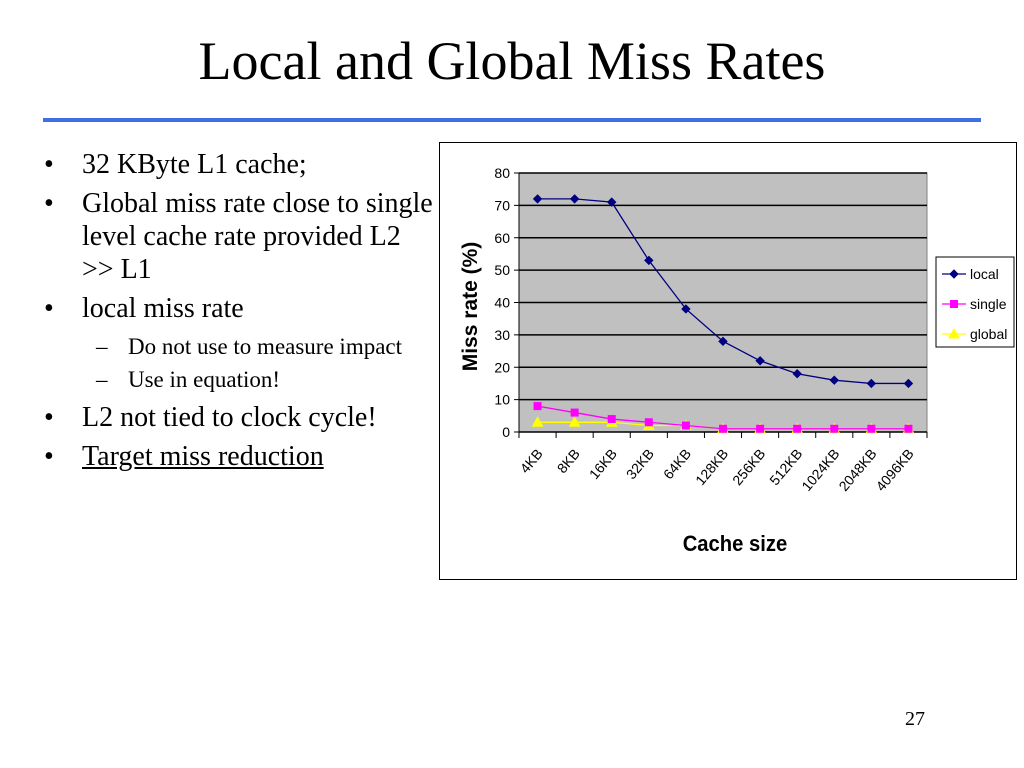 Image resolution: width=1024 pixels, height=768 pixels. What do you see at coordinates (984, 274) in the screenshot?
I see `legend-label-local: local` at bounding box center [984, 274].